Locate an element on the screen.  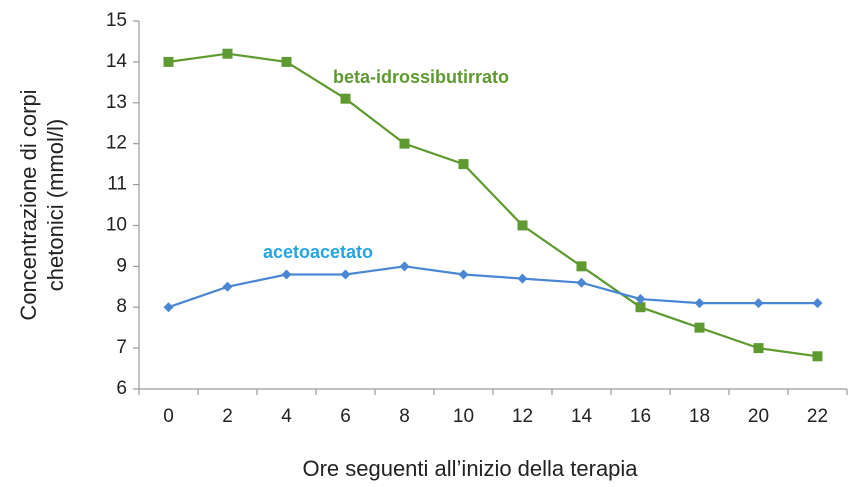
x-tick-label: 10 is located at coordinates (463, 416).